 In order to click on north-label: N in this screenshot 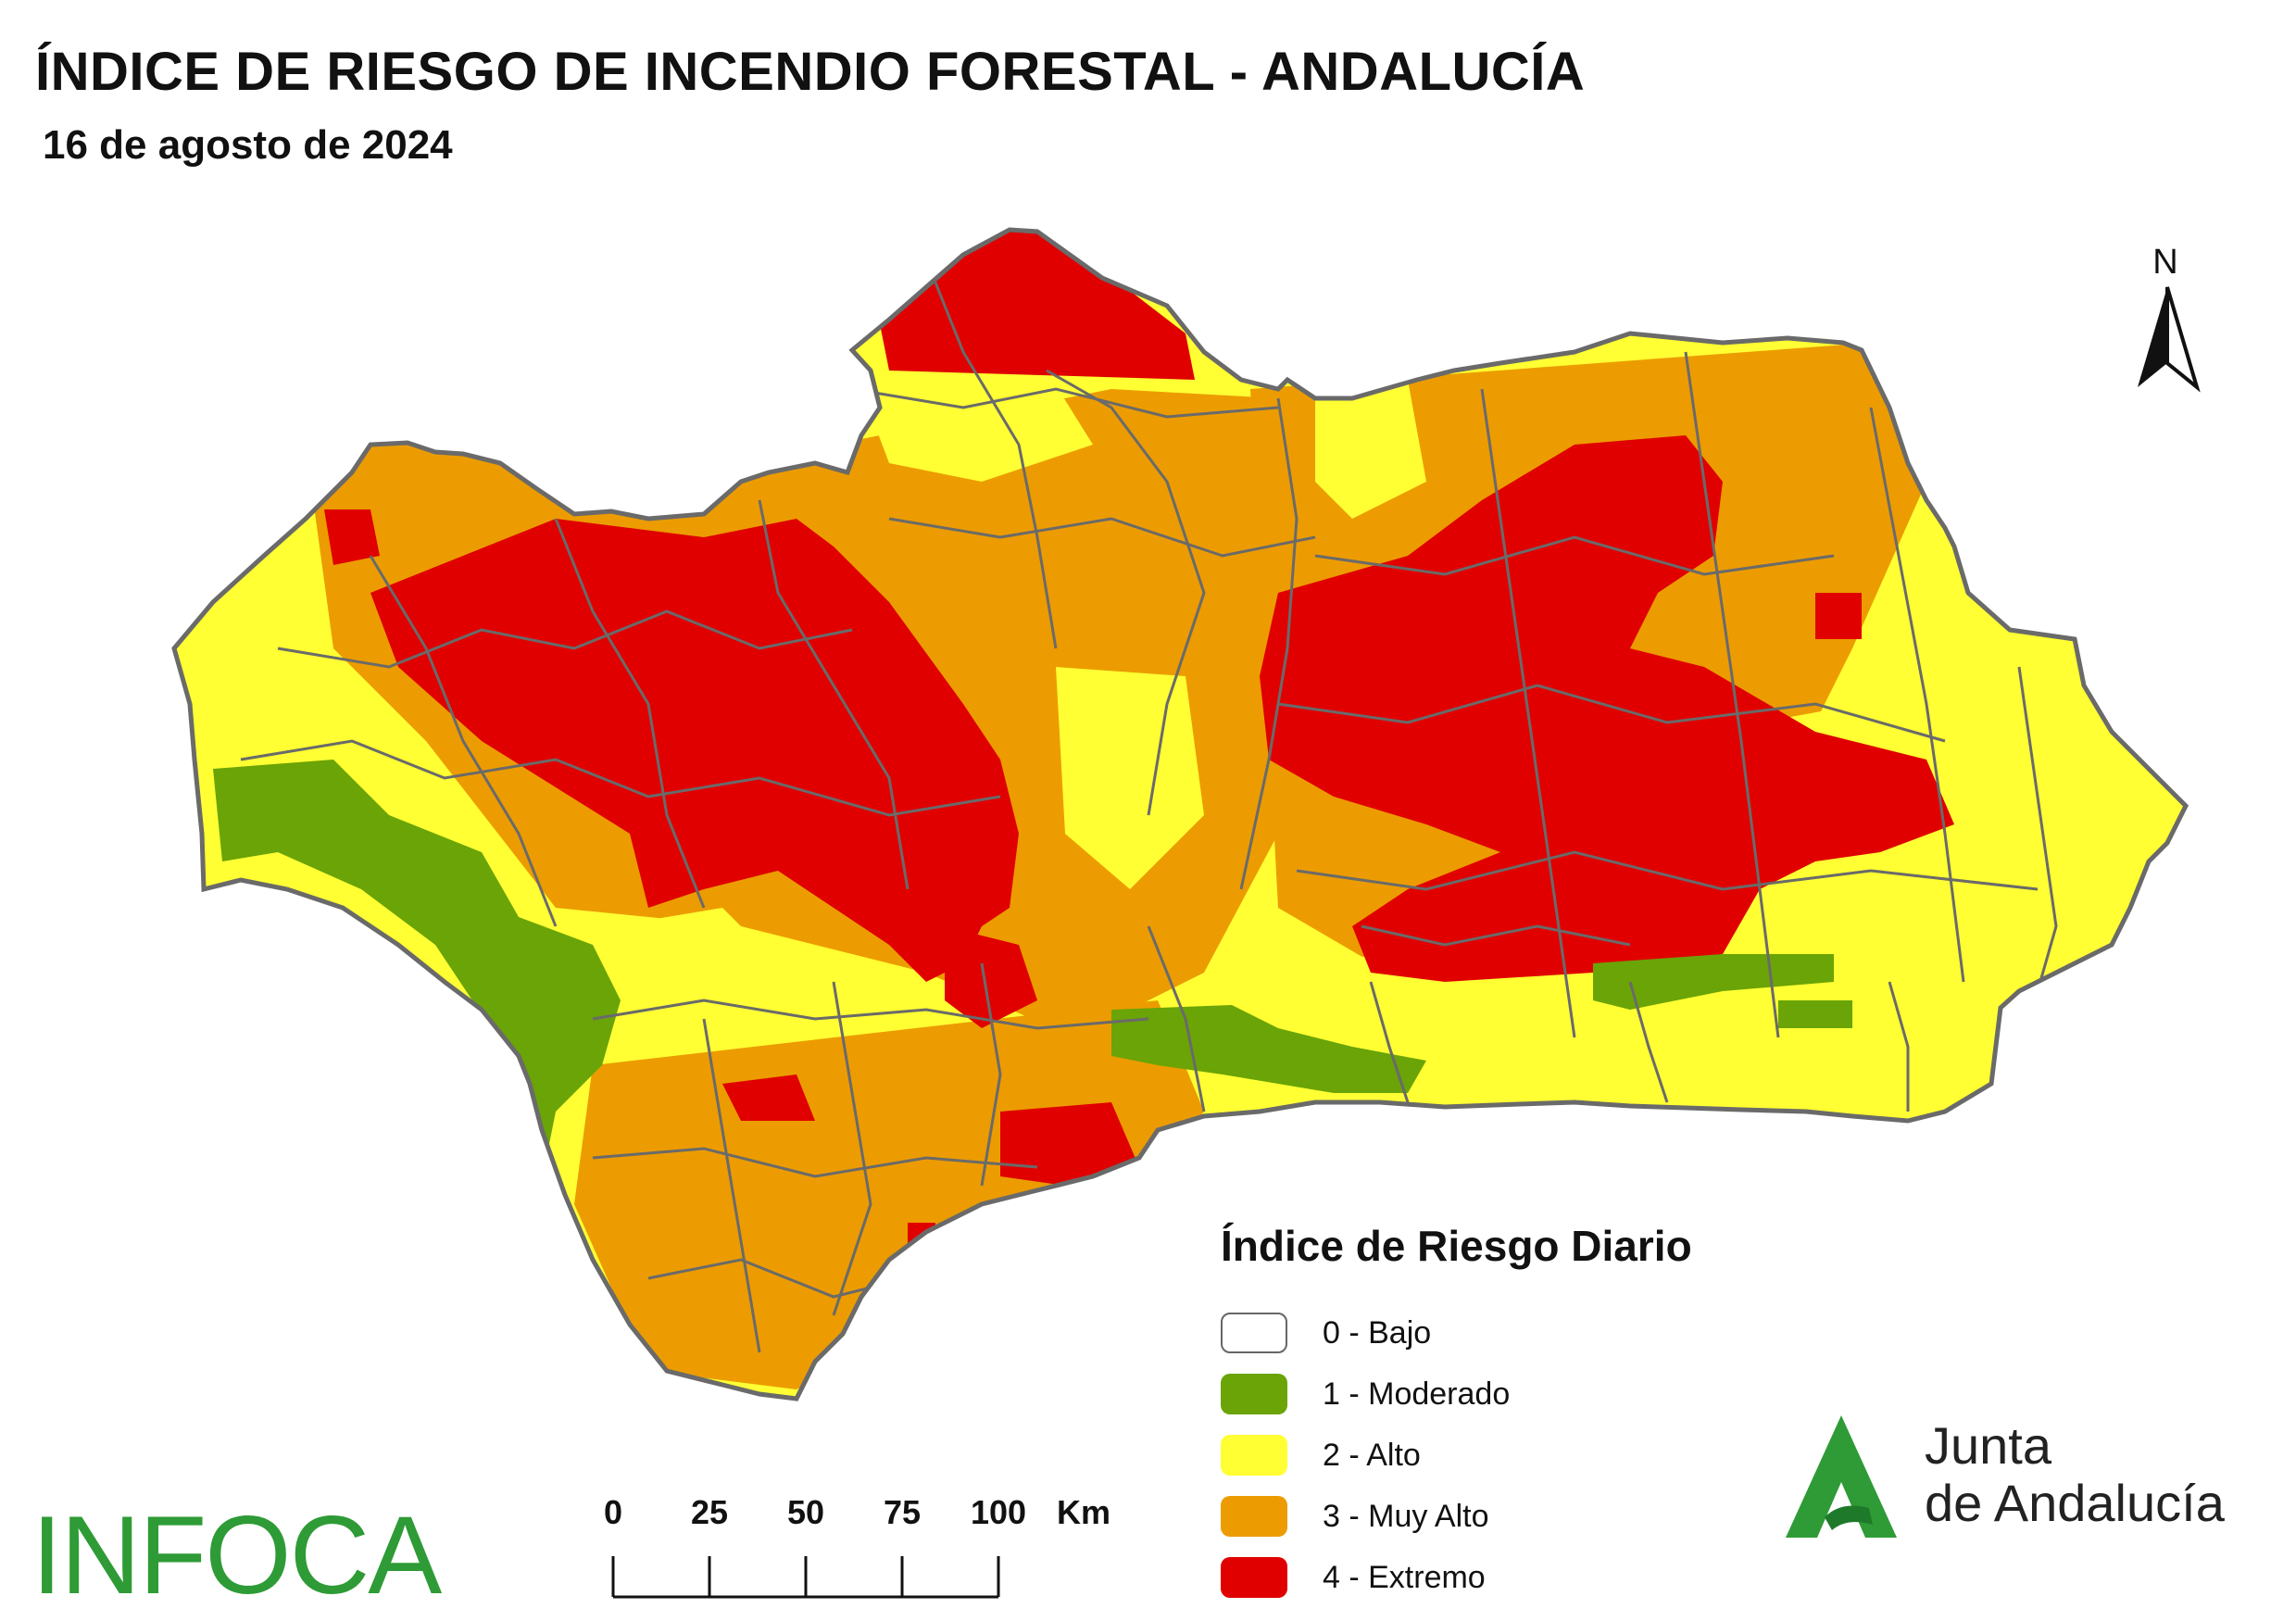, I will do `click(2165, 262)`.